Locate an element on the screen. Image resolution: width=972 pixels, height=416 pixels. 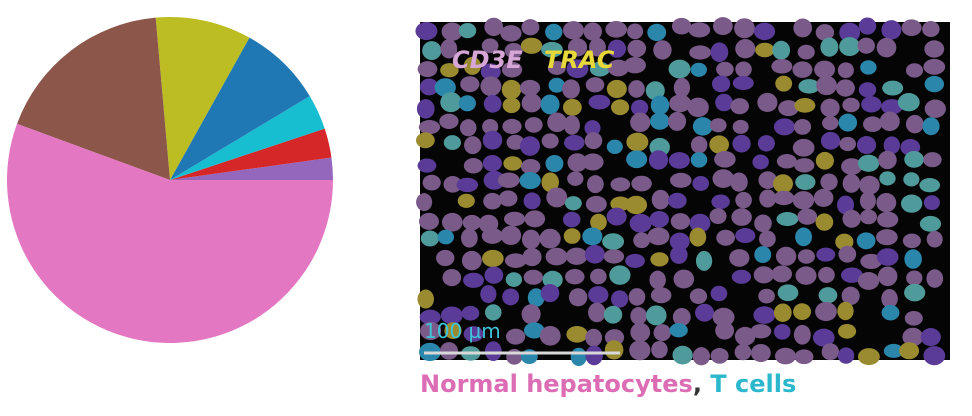
caption: Normal hepatocytes, T cells is located at coordinates (608, 384).